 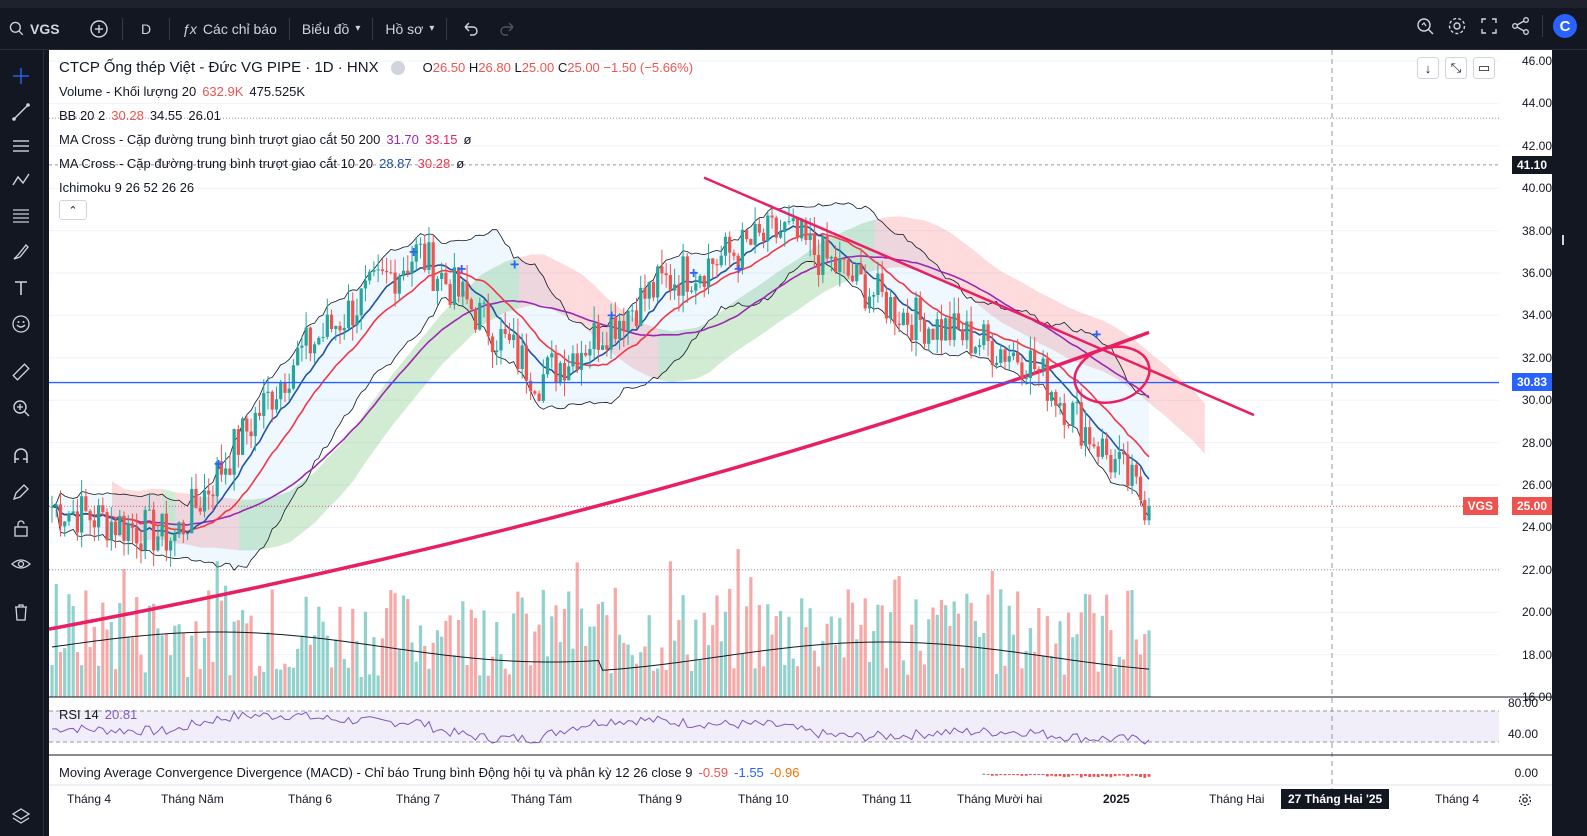 What do you see at coordinates (1425, 26) in the screenshot?
I see `quick-search-icon` at bounding box center [1425, 26].